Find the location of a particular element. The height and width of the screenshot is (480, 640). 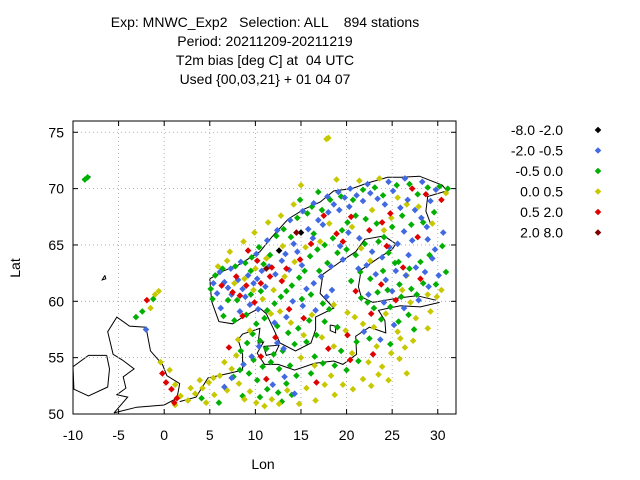

legend-marker is located at coordinates (598, 150).